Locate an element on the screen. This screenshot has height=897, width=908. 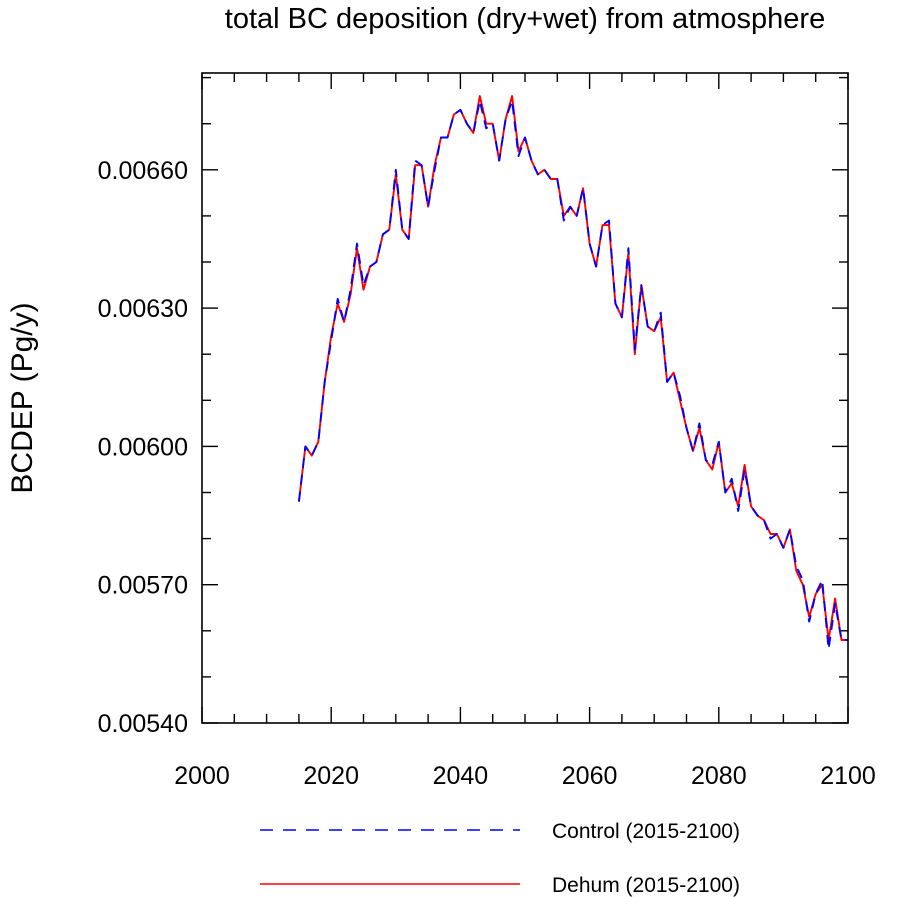
legend: Control (2015-2100) Dehum (2015-2100) is located at coordinates (500, 858).